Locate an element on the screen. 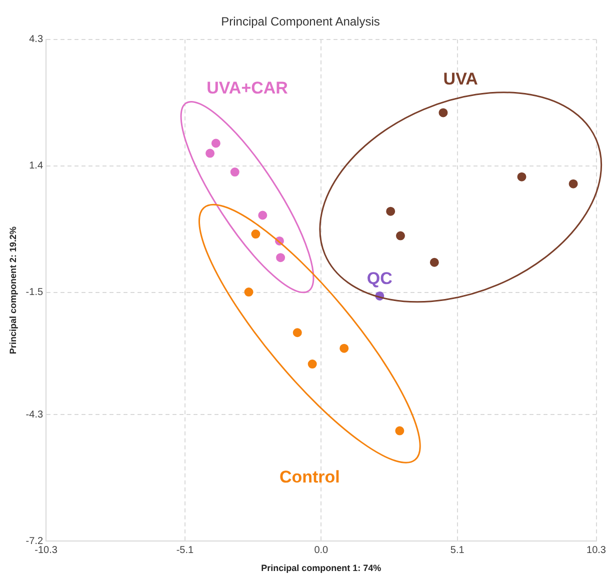  y-tick-label: 4.3 is located at coordinates (36, 40).